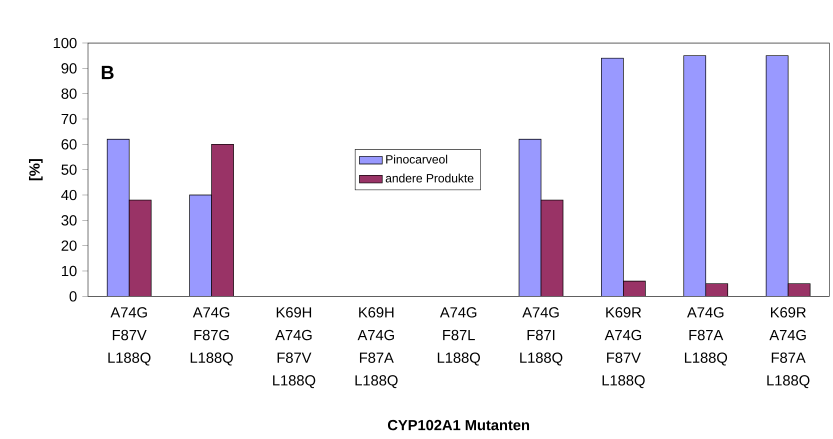 This screenshot has width=833, height=439. Describe the element at coordinates (129, 336) in the screenshot. I see `x-tick-label: A74G F87V L188Q` at that location.